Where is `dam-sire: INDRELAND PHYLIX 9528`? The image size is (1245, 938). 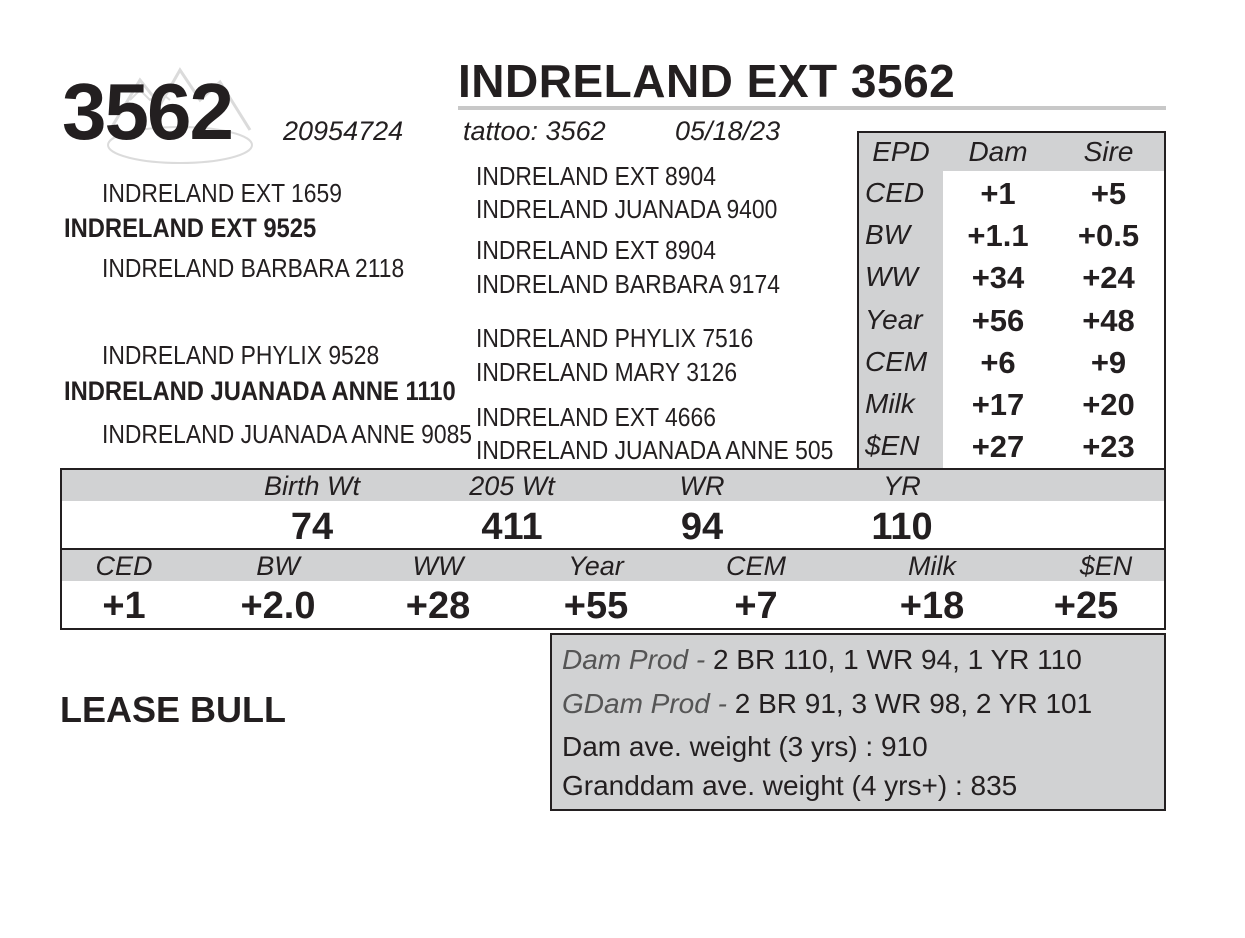 dam-sire: INDRELAND PHYLIX 9528 is located at coordinates (241, 355).